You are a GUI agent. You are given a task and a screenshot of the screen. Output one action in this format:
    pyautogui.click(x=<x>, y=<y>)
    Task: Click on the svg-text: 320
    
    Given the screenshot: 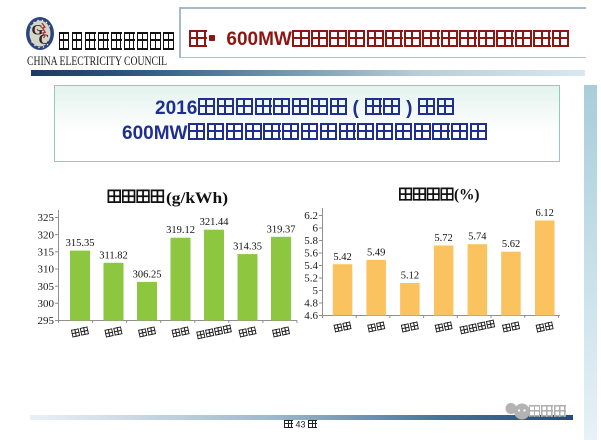 What is the action you would take?
    pyautogui.click(x=46, y=235)
    